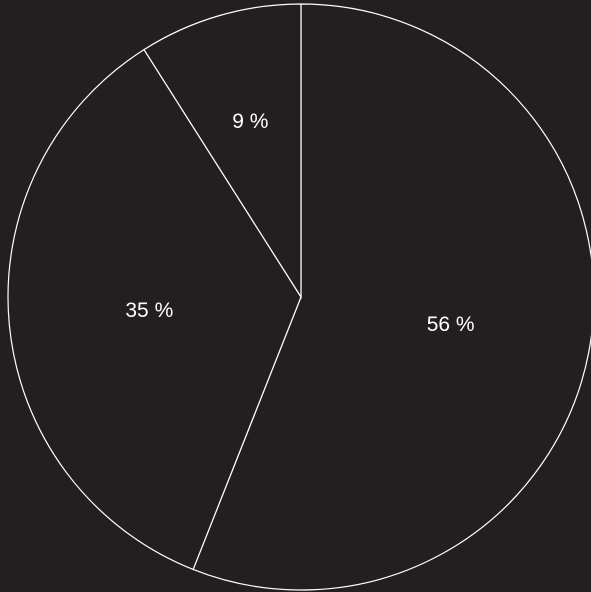  Describe the element at coordinates (222, 151) in the screenshot. I see `pie-slice` at that location.